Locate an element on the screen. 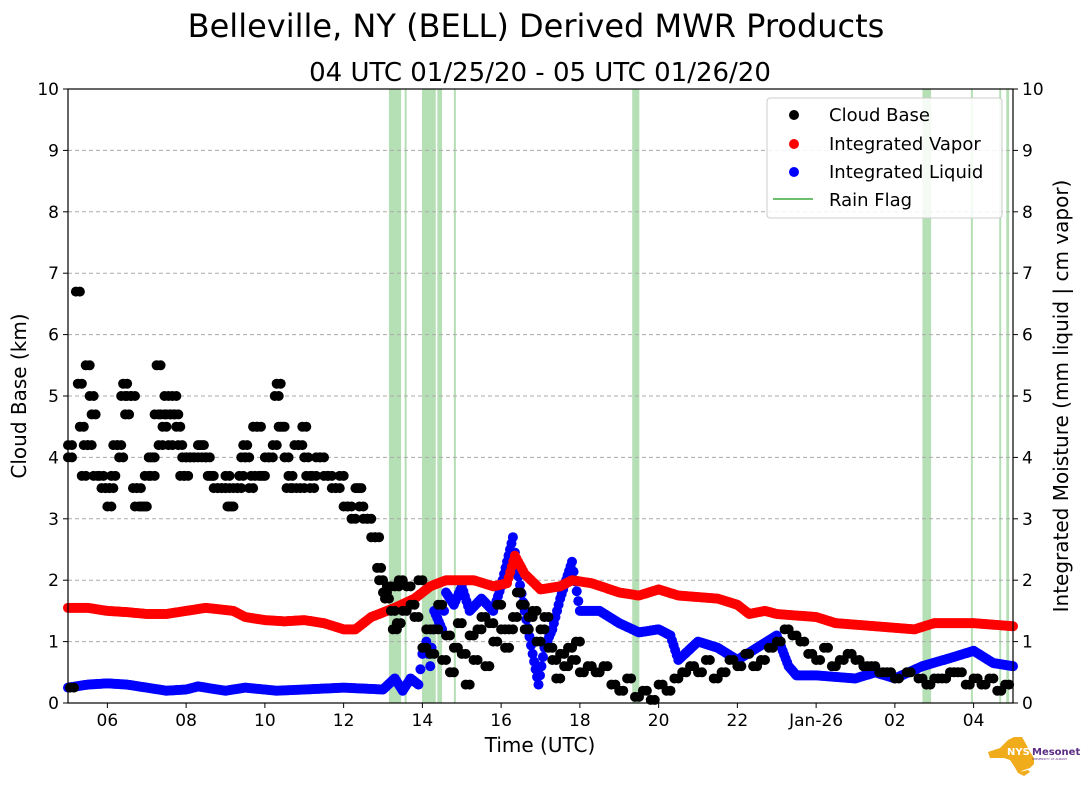  legend-marker-vapor is located at coordinates (794, 144).